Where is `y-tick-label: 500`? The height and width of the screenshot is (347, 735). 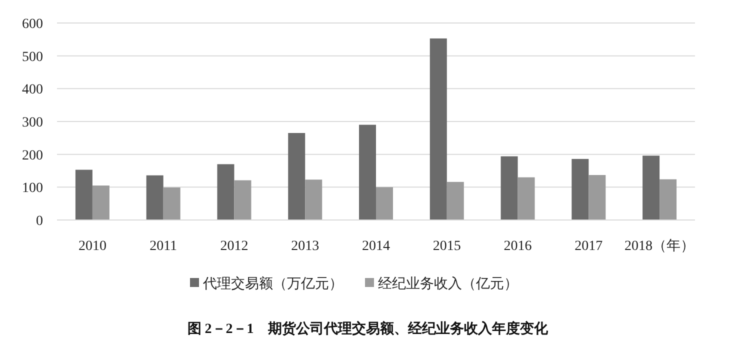
y-tick-label: 500 is located at coordinates (32, 57).